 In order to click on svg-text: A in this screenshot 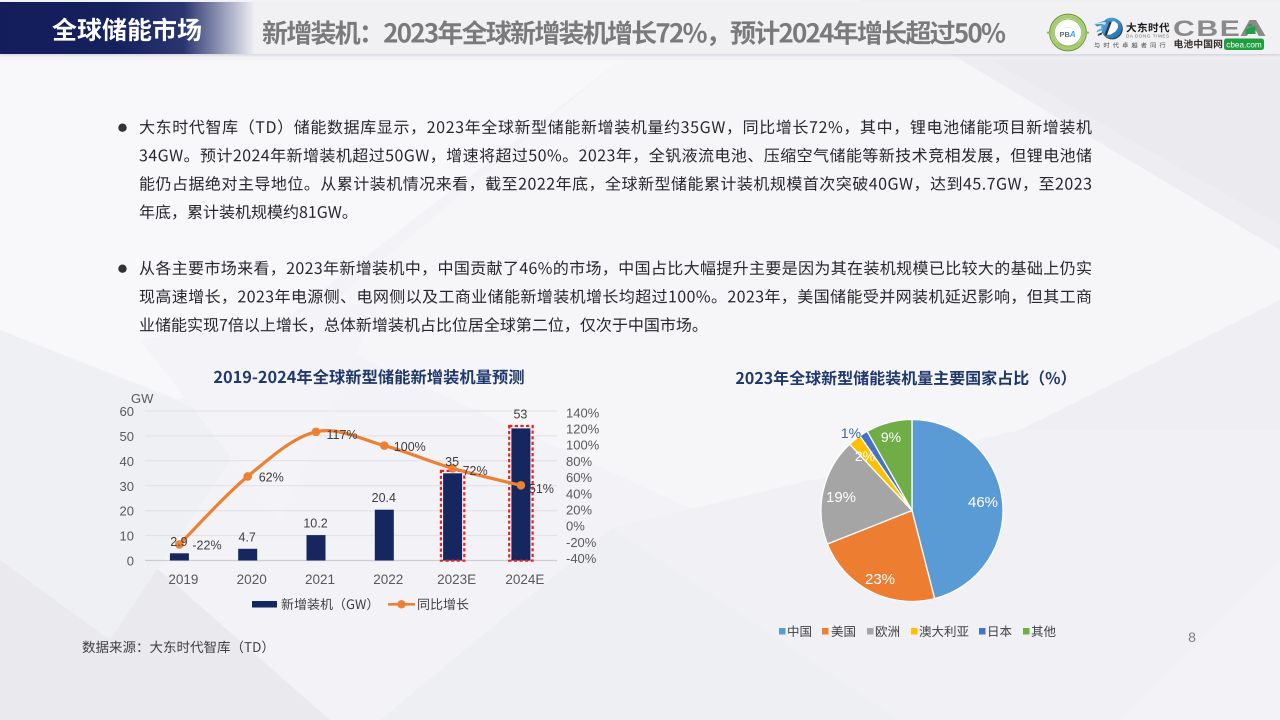, I will do `click(1072, 34)`.